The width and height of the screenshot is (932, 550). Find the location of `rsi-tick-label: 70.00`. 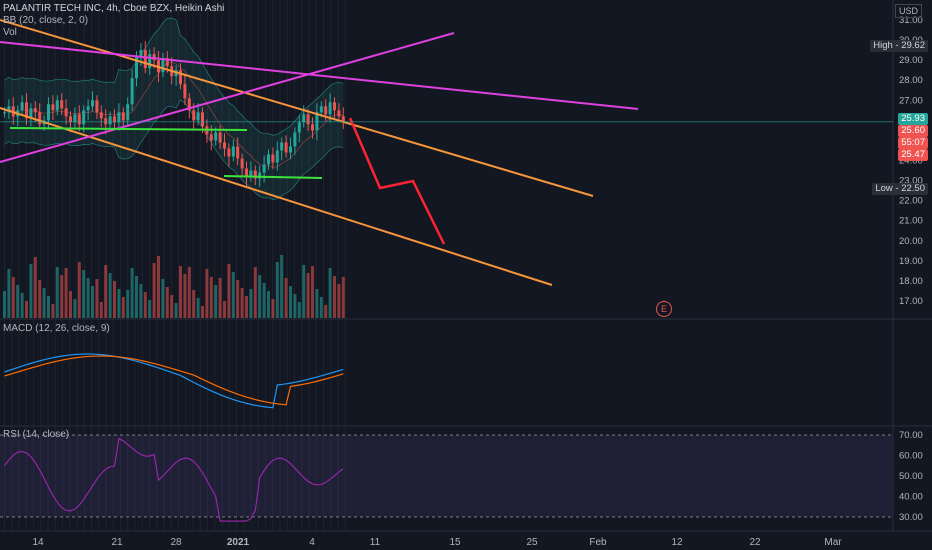

rsi-tick-label: 70.00 is located at coordinates (911, 435).